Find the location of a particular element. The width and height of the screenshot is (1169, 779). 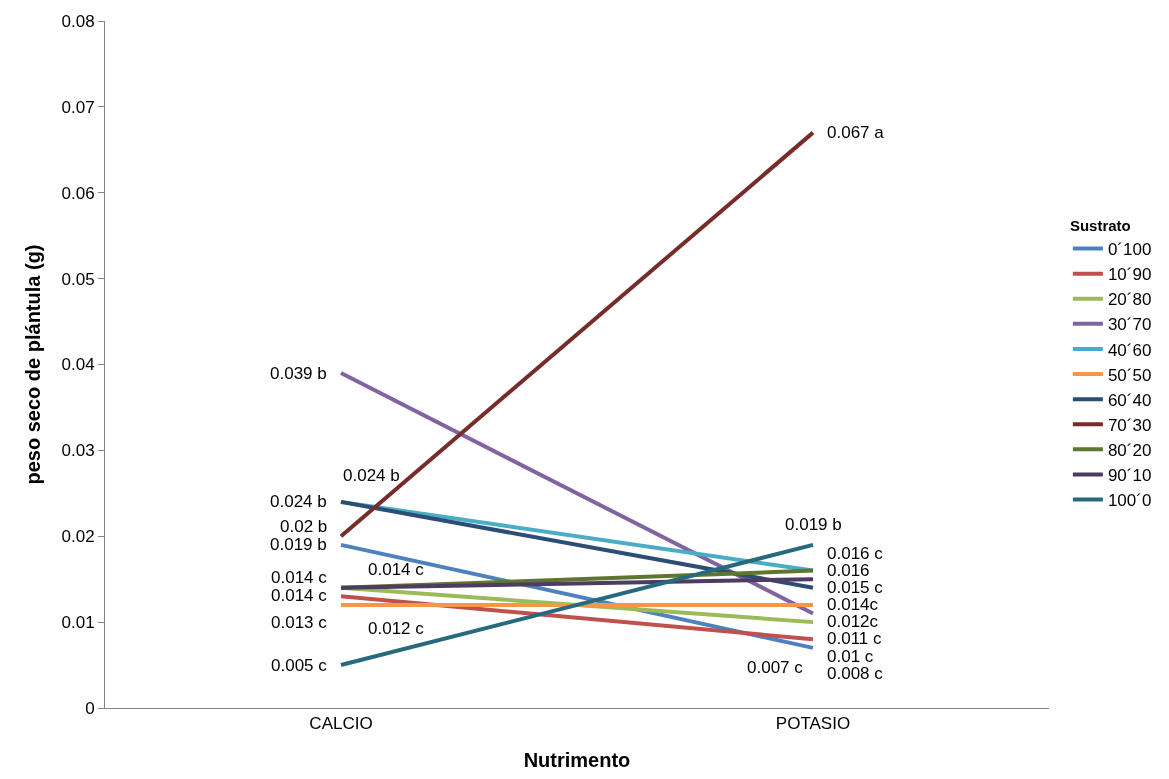

data-label: 0.011 c is located at coordinates (854, 638).